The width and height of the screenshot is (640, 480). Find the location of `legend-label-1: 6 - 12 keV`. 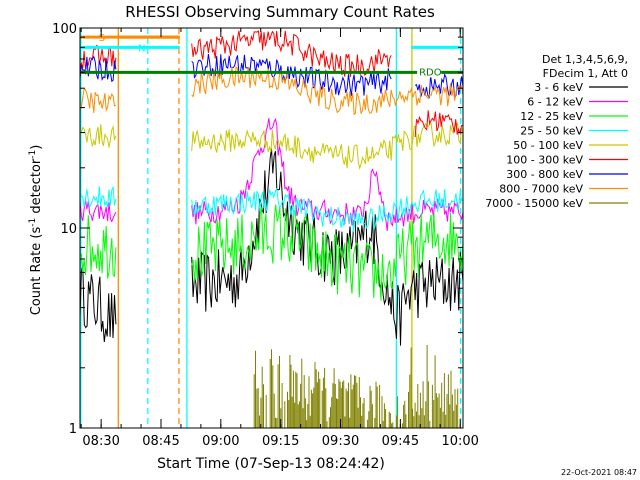

legend-label-1: 6 - 12 keV is located at coordinates (555, 102).